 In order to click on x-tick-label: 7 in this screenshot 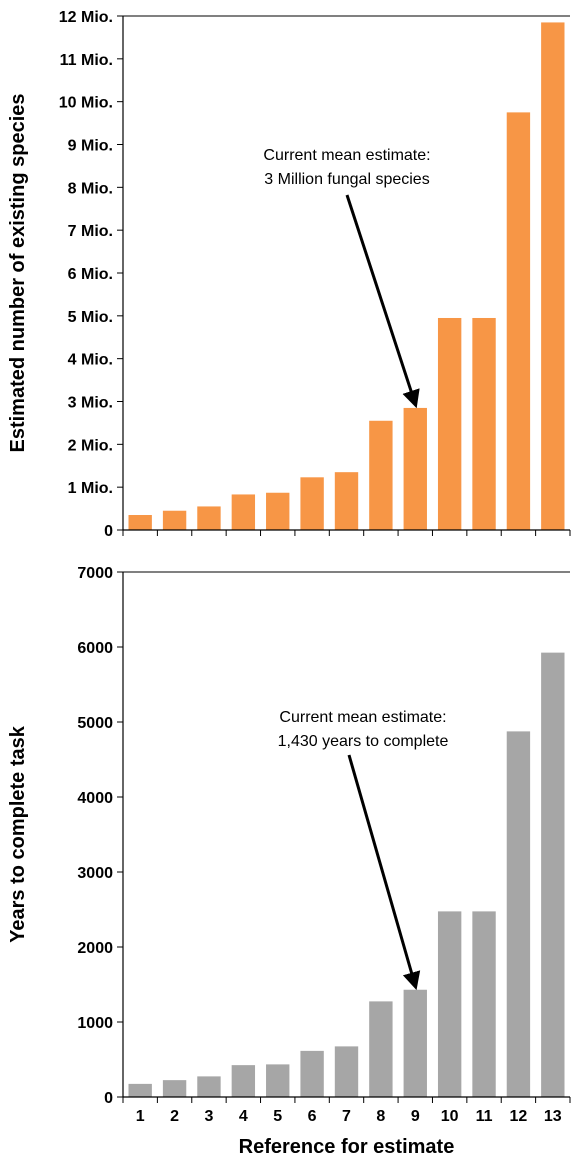, I will do `click(346, 1116)`.